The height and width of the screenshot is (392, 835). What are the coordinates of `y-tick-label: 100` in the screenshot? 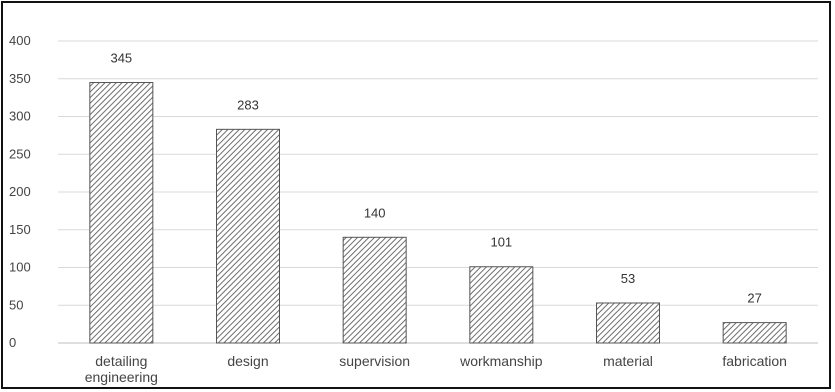 It's located at (20, 267).